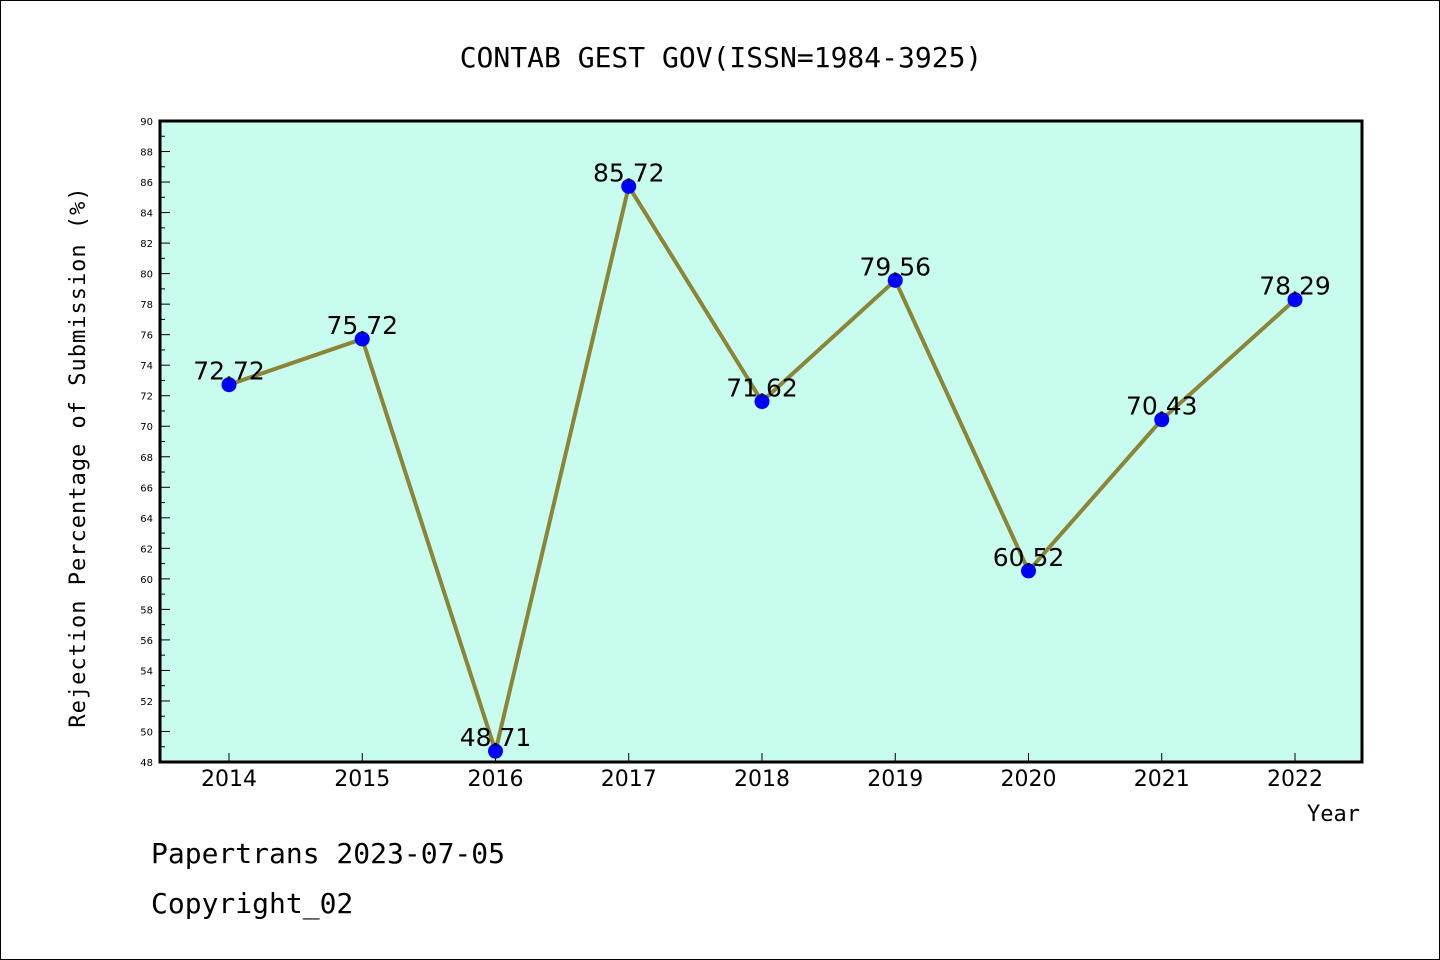 This screenshot has height=960, width=1440. What do you see at coordinates (146, 427) in the screenshot?
I see `y-tick-label: 70` at bounding box center [146, 427].